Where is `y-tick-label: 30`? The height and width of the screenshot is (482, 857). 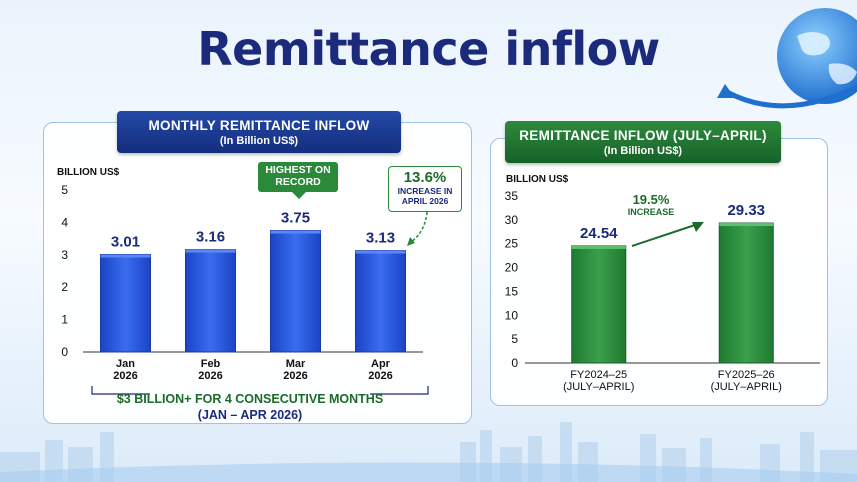 y-tick-label: 30 is located at coordinates (512, 220).